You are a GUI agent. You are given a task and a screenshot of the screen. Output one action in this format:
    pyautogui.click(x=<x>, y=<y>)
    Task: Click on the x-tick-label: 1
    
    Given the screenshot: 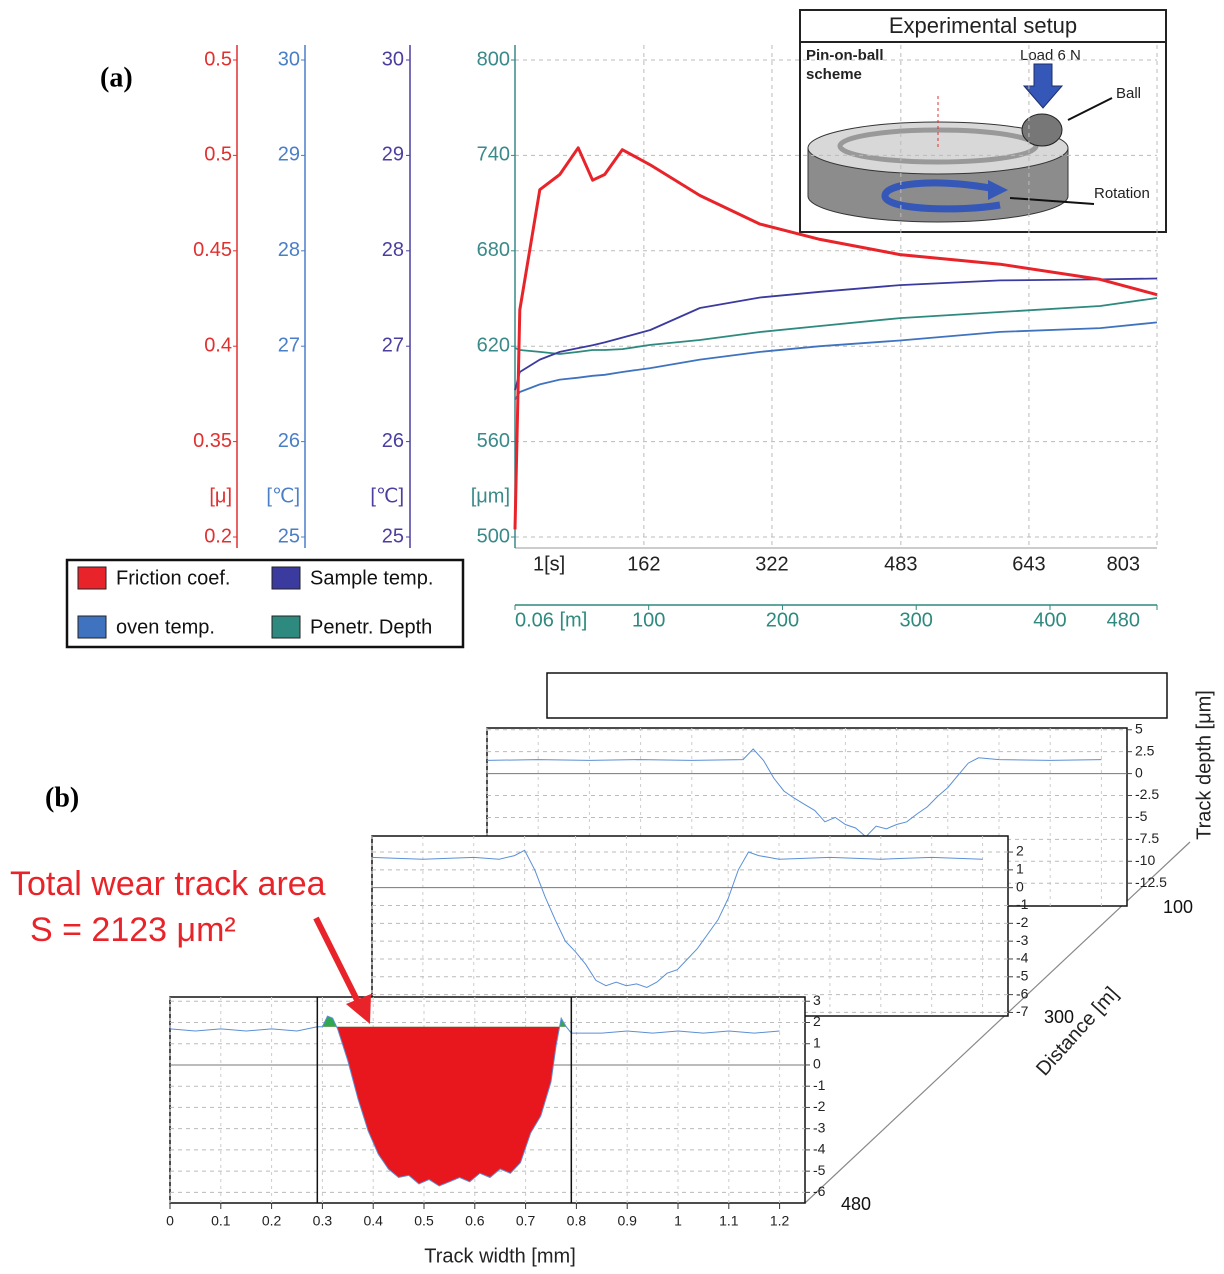 What is the action you would take?
    pyautogui.click(x=678, y=1221)
    